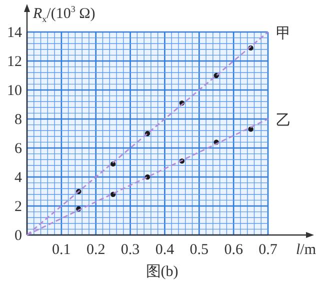 The width and height of the screenshot is (322, 283). Describe the element at coordinates (14, 62) in the screenshot. I see `y-tick-label: 12` at that location.